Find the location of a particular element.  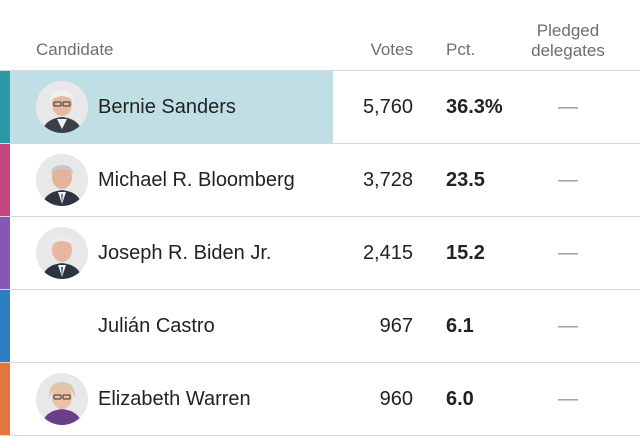

votes-column-header: Votes is located at coordinates (391, 49).